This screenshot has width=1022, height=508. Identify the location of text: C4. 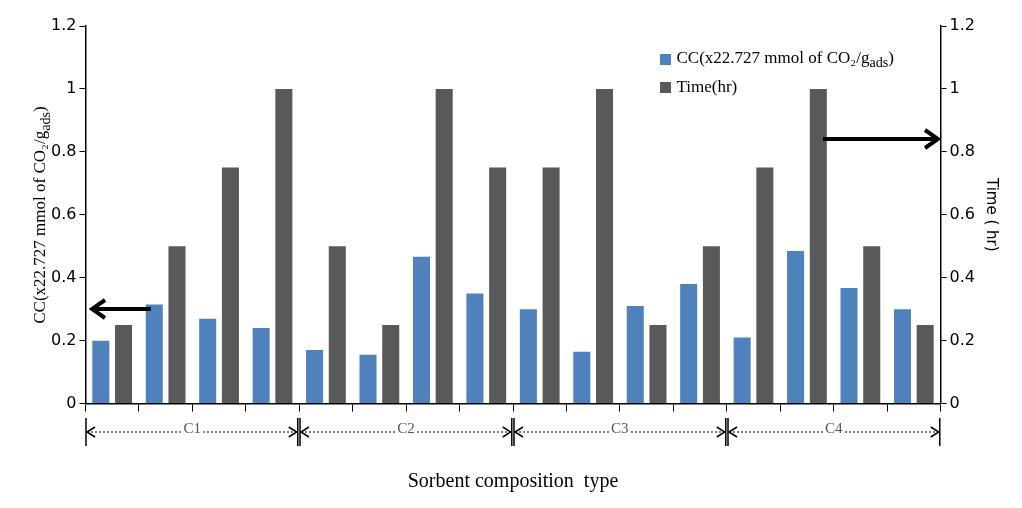
(833, 428).